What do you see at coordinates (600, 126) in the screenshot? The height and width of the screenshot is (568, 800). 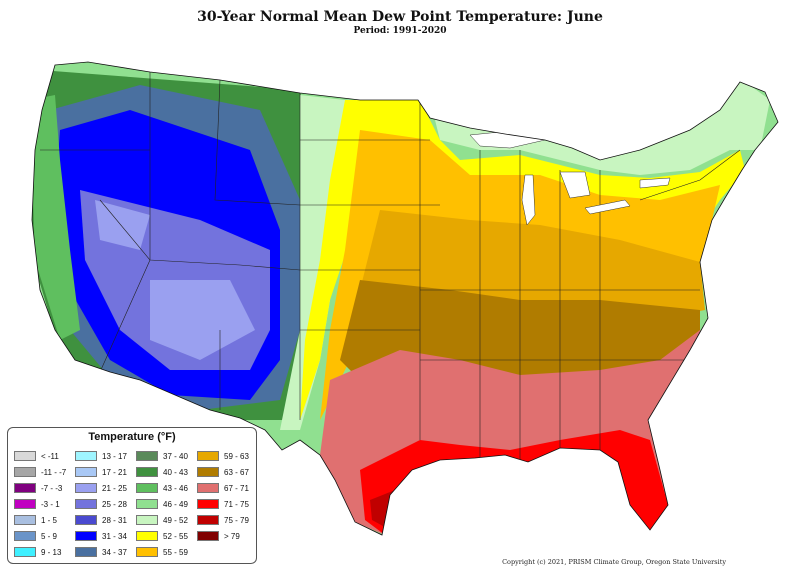 I see `zone-49-52-north` at bounding box center [600, 126].